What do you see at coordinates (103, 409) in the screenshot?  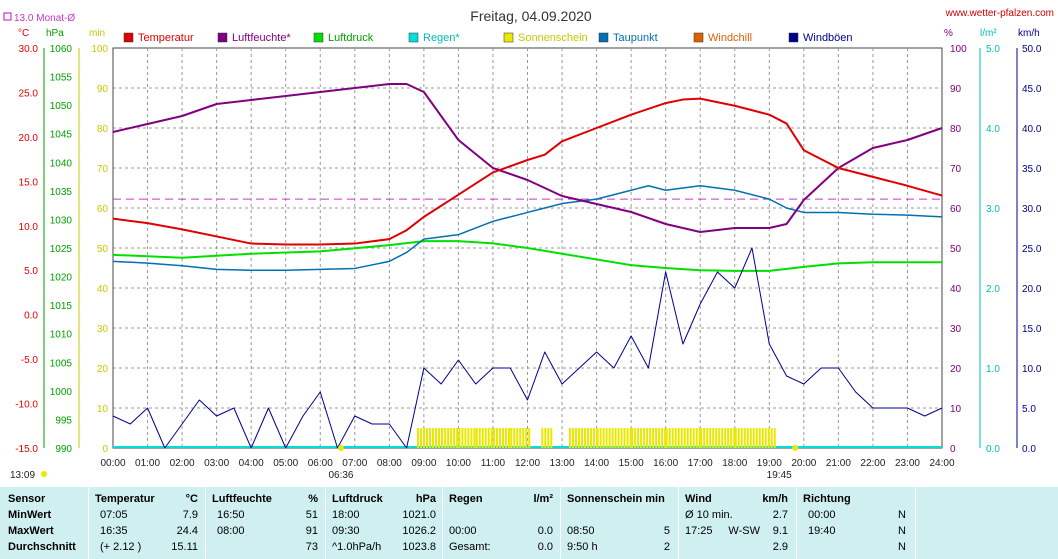 I see `min-tick-label: 10` at bounding box center [103, 409].